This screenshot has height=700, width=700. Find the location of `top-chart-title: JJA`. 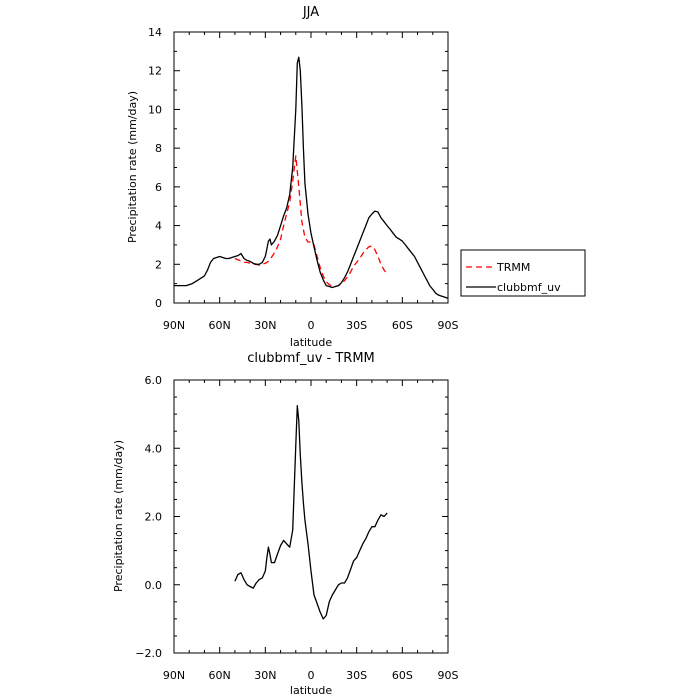

top-chart-title: JJA is located at coordinates (310, 12).